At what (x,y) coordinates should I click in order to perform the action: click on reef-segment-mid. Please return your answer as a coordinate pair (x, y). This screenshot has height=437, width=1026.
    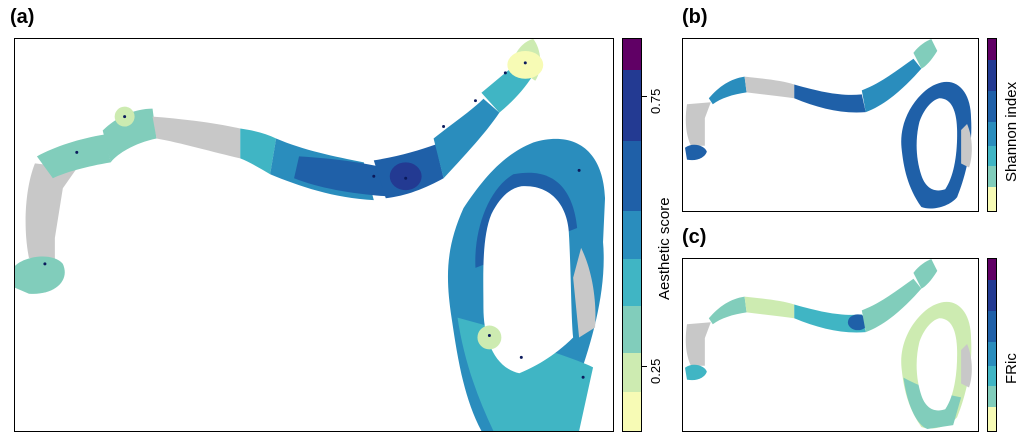
    Looking at the image, I should click on (830, 98).